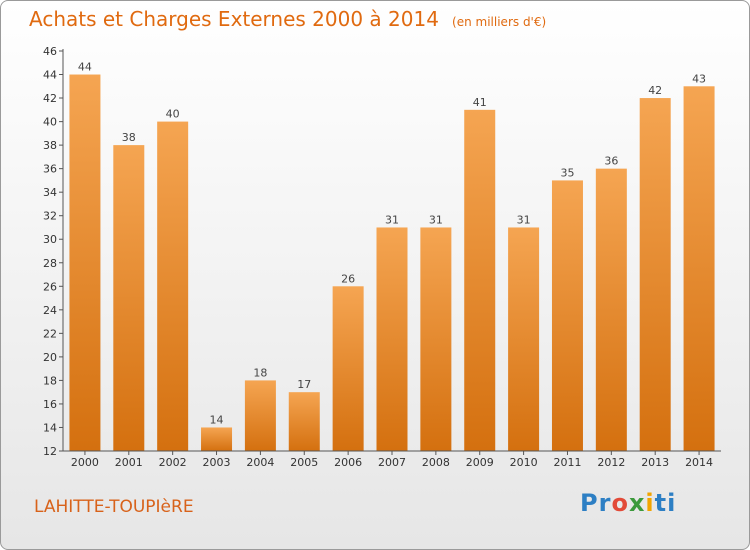 The width and height of the screenshot is (750, 550). I want to click on y-tick-label: 40, so click(50, 122).